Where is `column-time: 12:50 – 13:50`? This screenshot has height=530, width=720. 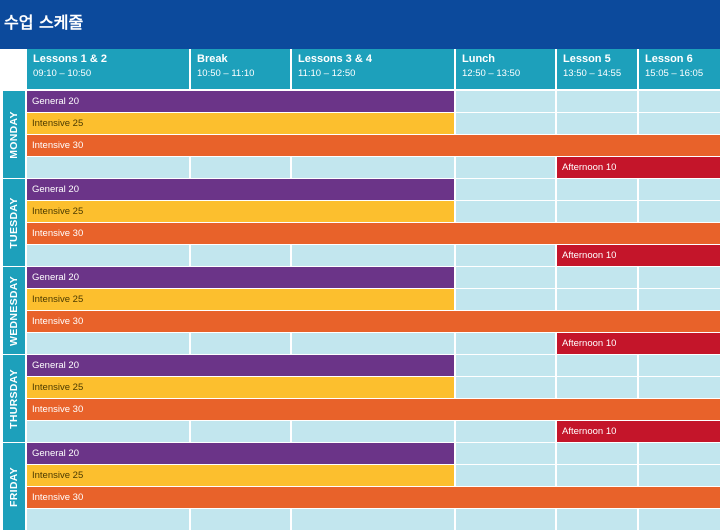 column-time: 12:50 – 13:50 is located at coordinates (491, 73).